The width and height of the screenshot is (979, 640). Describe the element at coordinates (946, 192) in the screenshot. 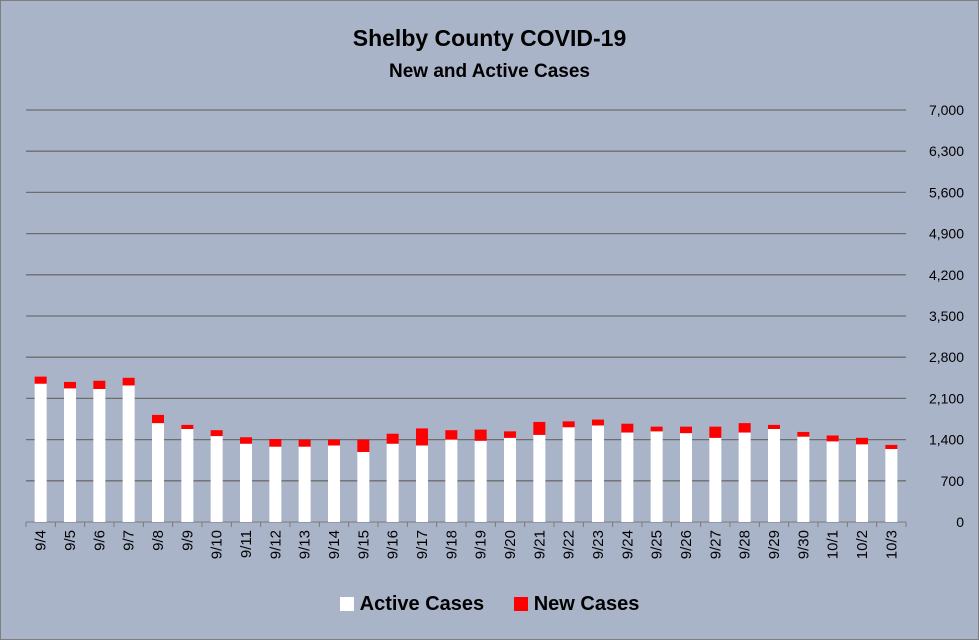

I see `y-tick-label: 5,600` at that location.